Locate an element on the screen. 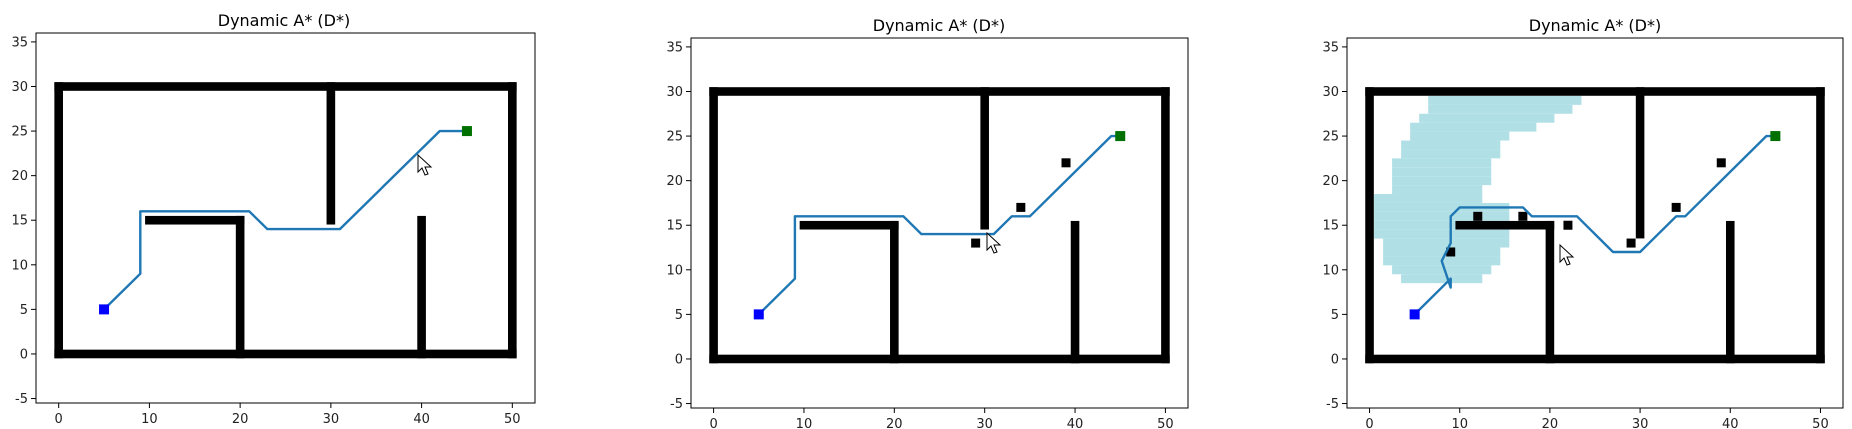  cursor-icon is located at coordinates (994, 242).